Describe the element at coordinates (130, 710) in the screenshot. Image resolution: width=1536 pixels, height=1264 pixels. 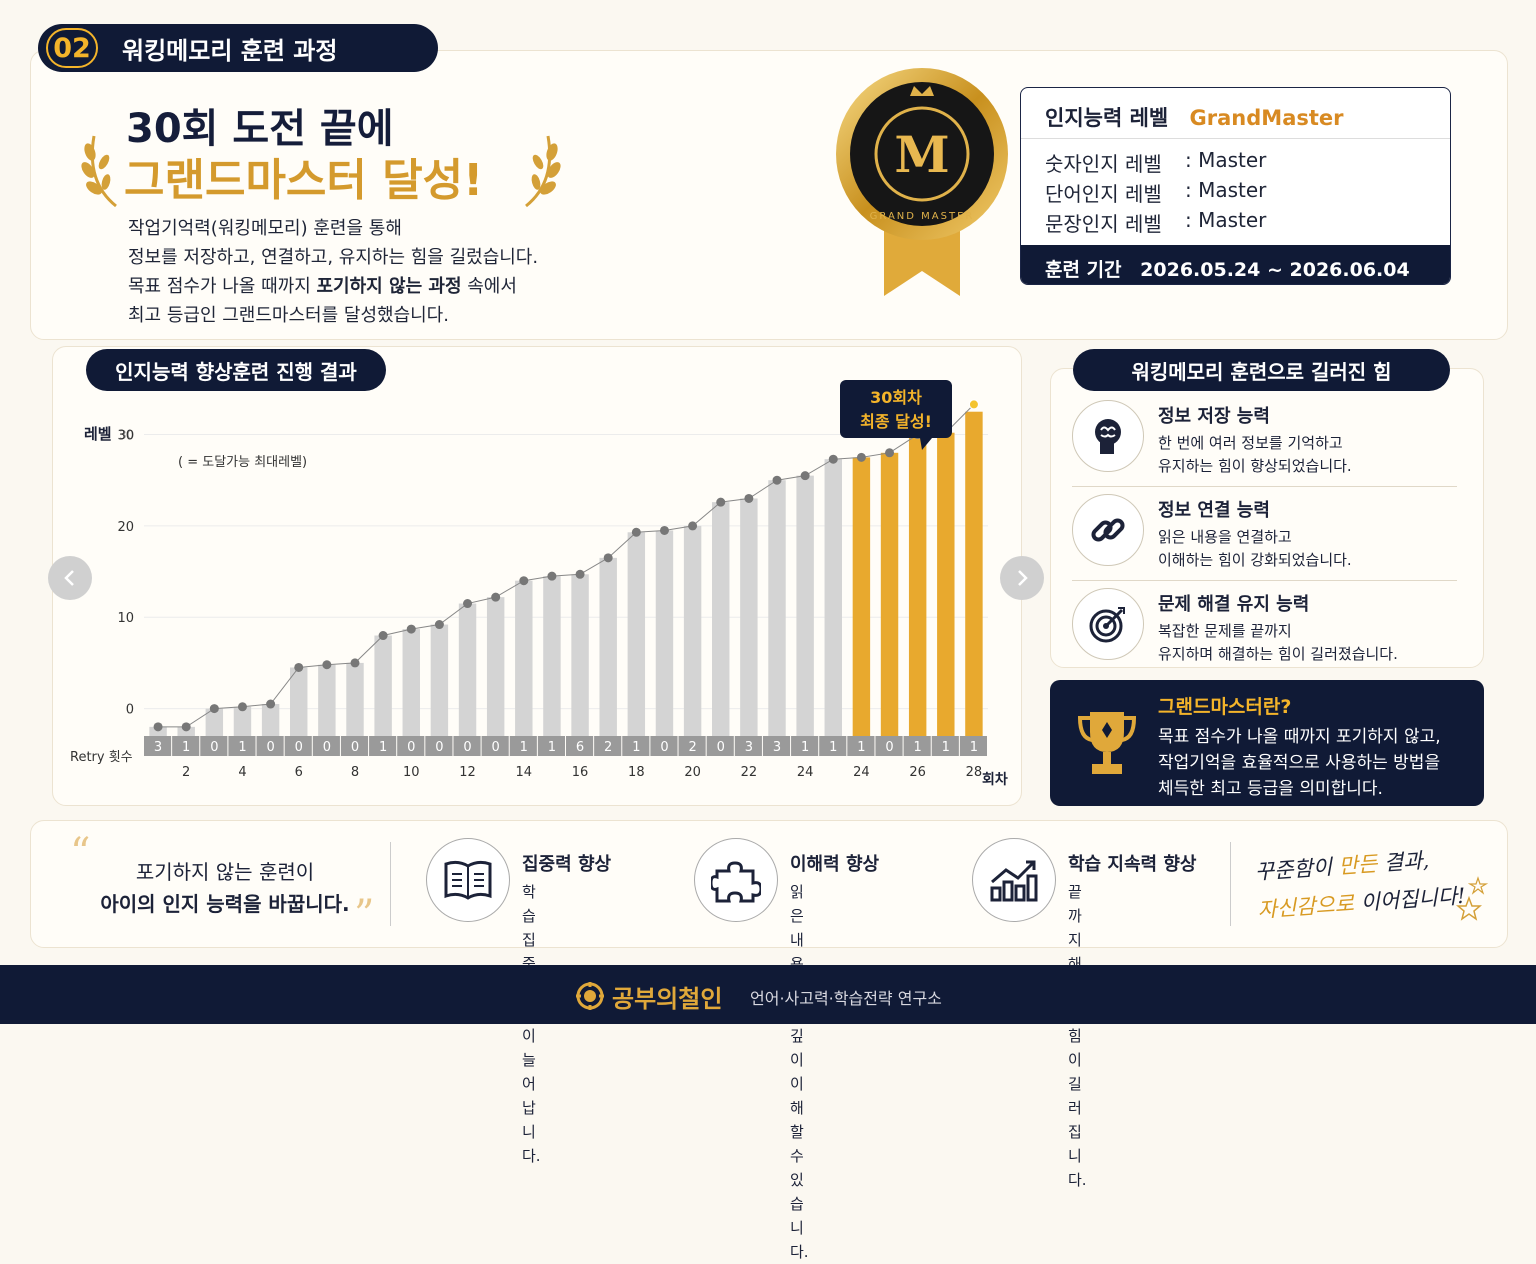
I see `y-tick-label: 0` at that location.